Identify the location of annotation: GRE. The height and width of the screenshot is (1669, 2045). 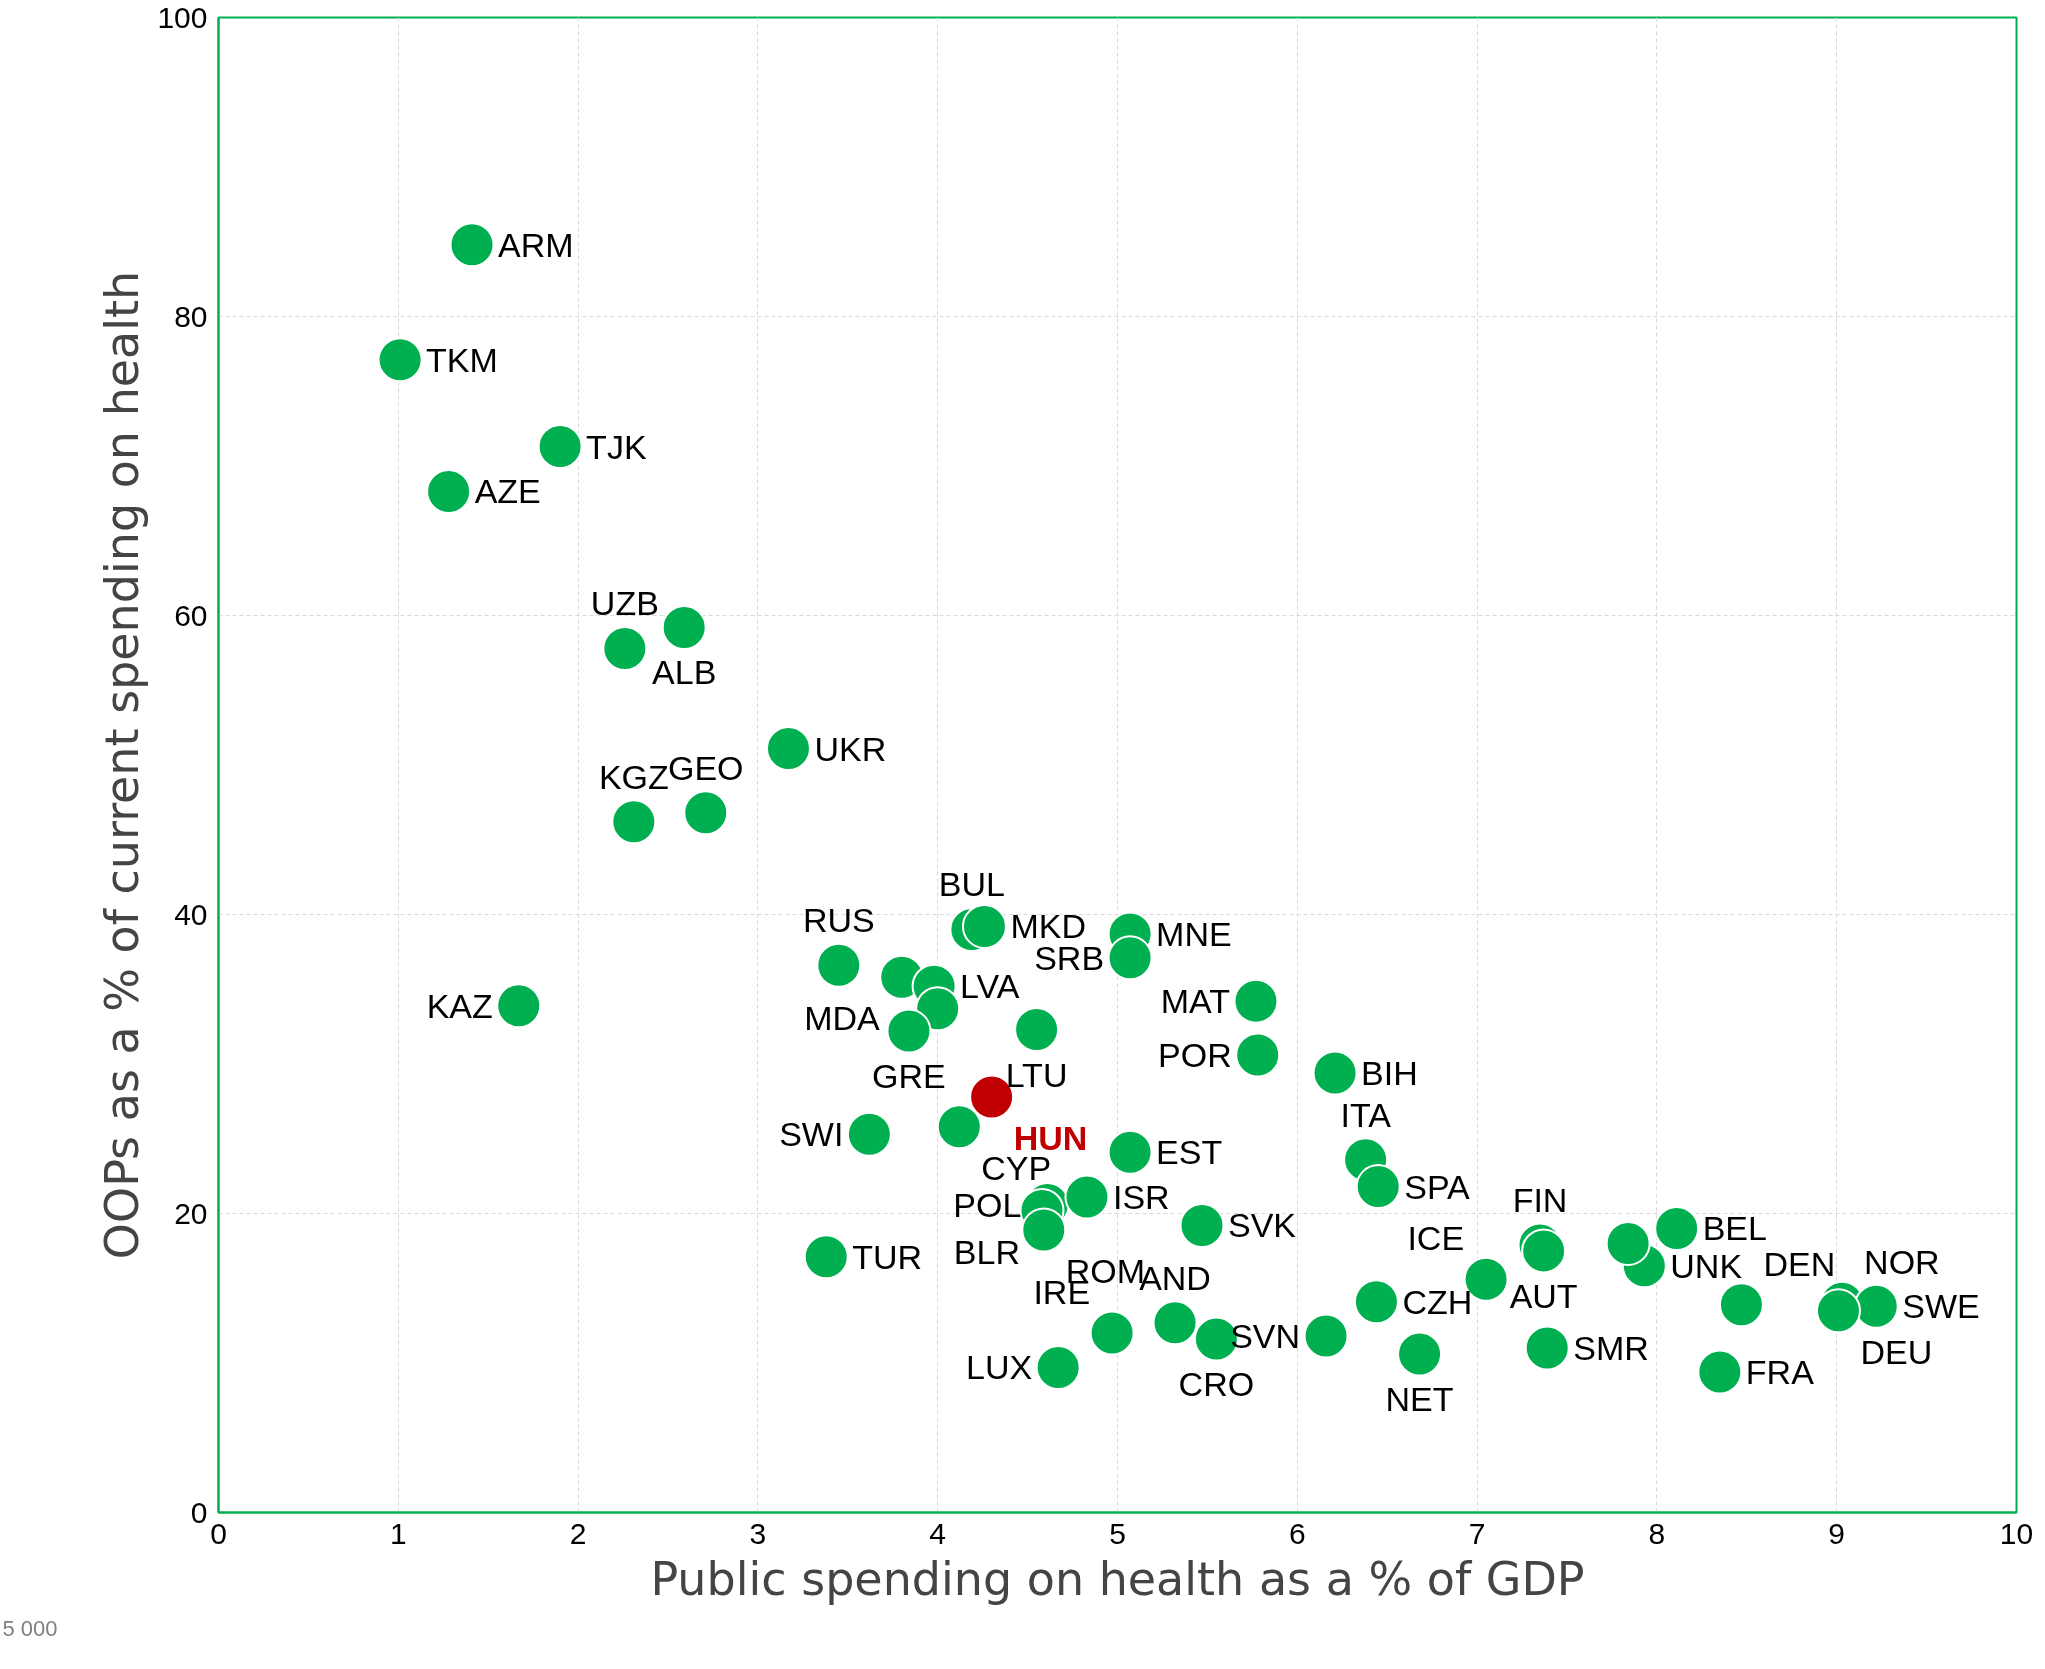
(909, 1076).